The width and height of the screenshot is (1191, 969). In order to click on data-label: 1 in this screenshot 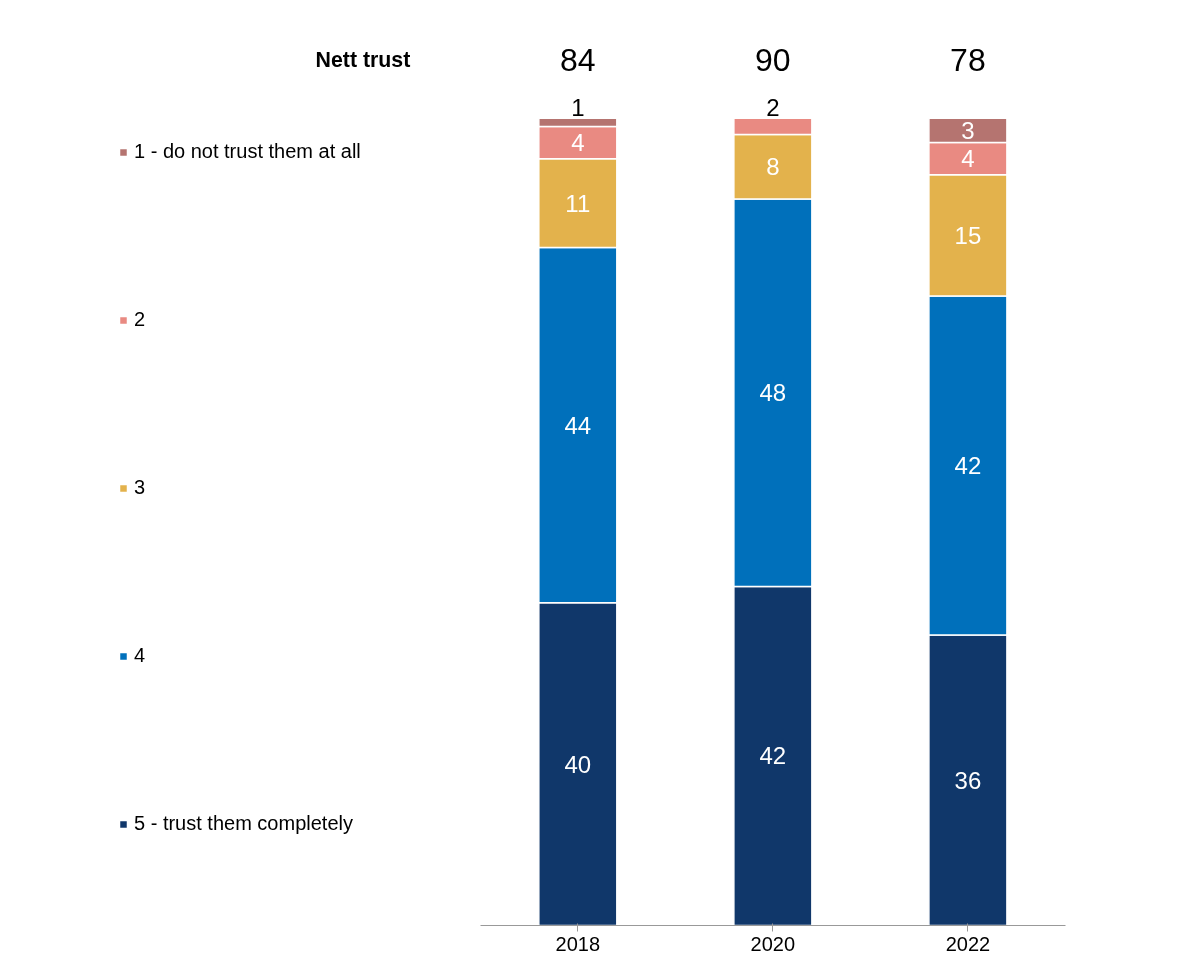, I will do `click(578, 108)`.